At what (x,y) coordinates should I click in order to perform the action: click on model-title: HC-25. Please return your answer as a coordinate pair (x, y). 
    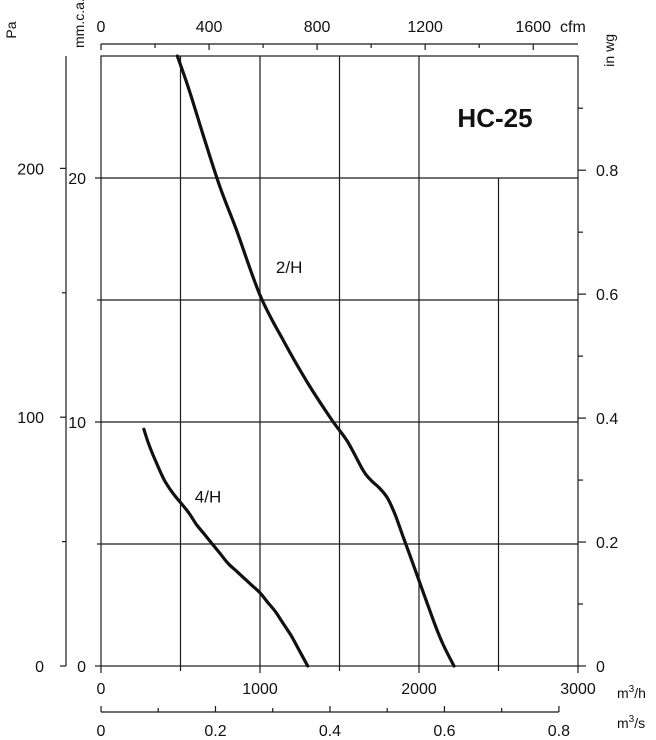
    Looking at the image, I should click on (494, 118).